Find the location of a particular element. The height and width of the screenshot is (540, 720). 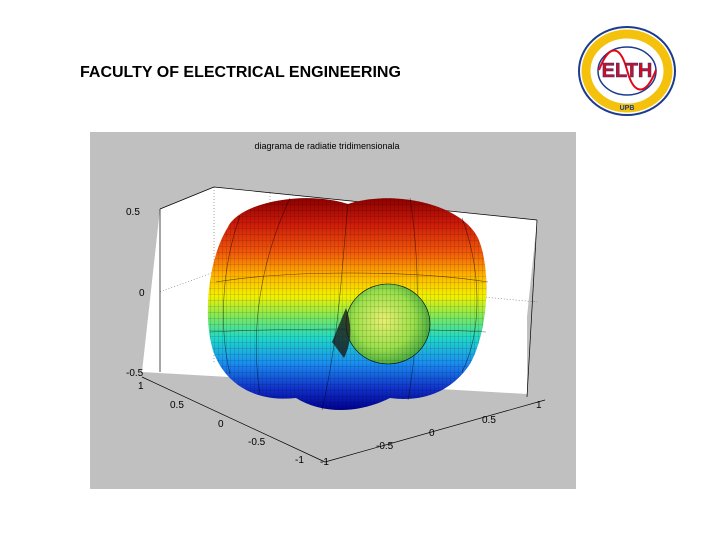

y-axis-ticks: -1 -0.5 0 0.5 1 is located at coordinates (431, 434).